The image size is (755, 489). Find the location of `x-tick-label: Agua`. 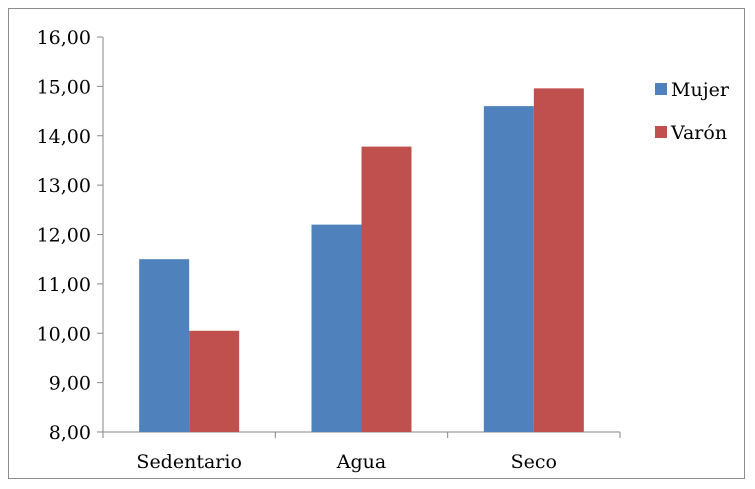

x-tick-label: Agua is located at coordinates (361, 462).